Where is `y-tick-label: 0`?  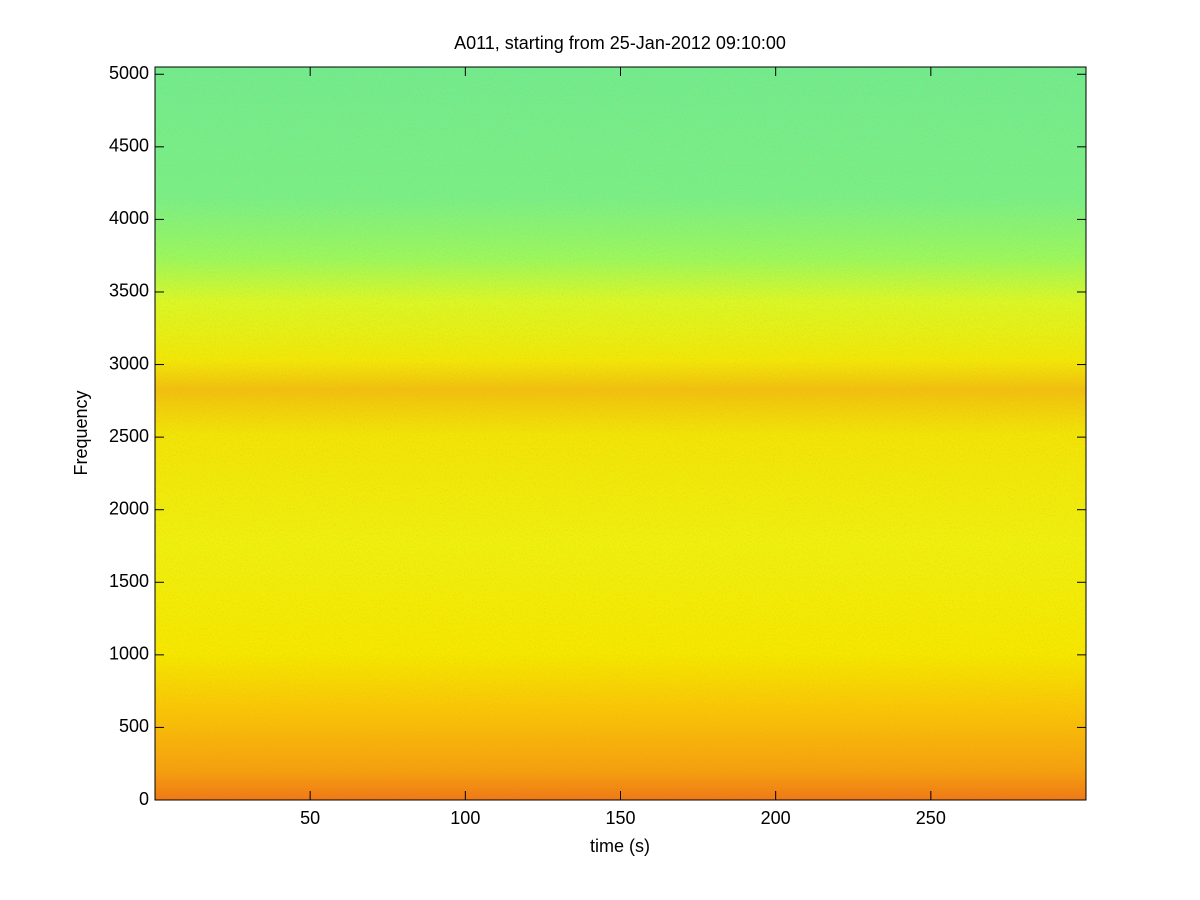
y-tick-label: 0 is located at coordinates (144, 799).